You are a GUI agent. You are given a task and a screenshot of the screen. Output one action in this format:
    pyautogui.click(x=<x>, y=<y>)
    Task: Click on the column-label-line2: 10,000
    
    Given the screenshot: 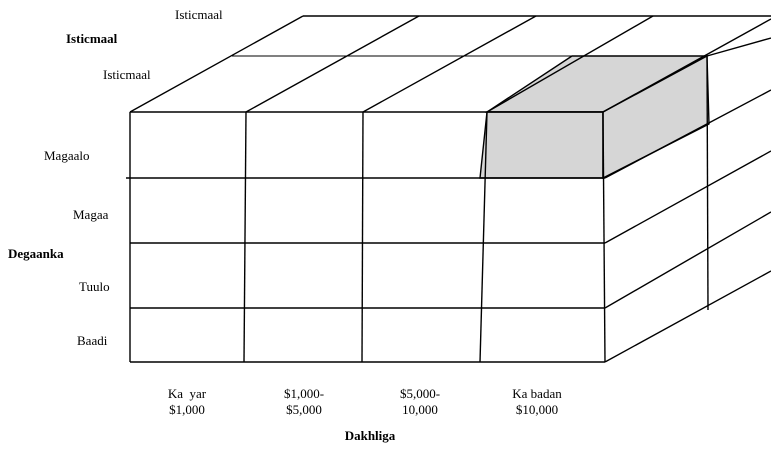 What is the action you would take?
    pyautogui.click(x=420, y=409)
    